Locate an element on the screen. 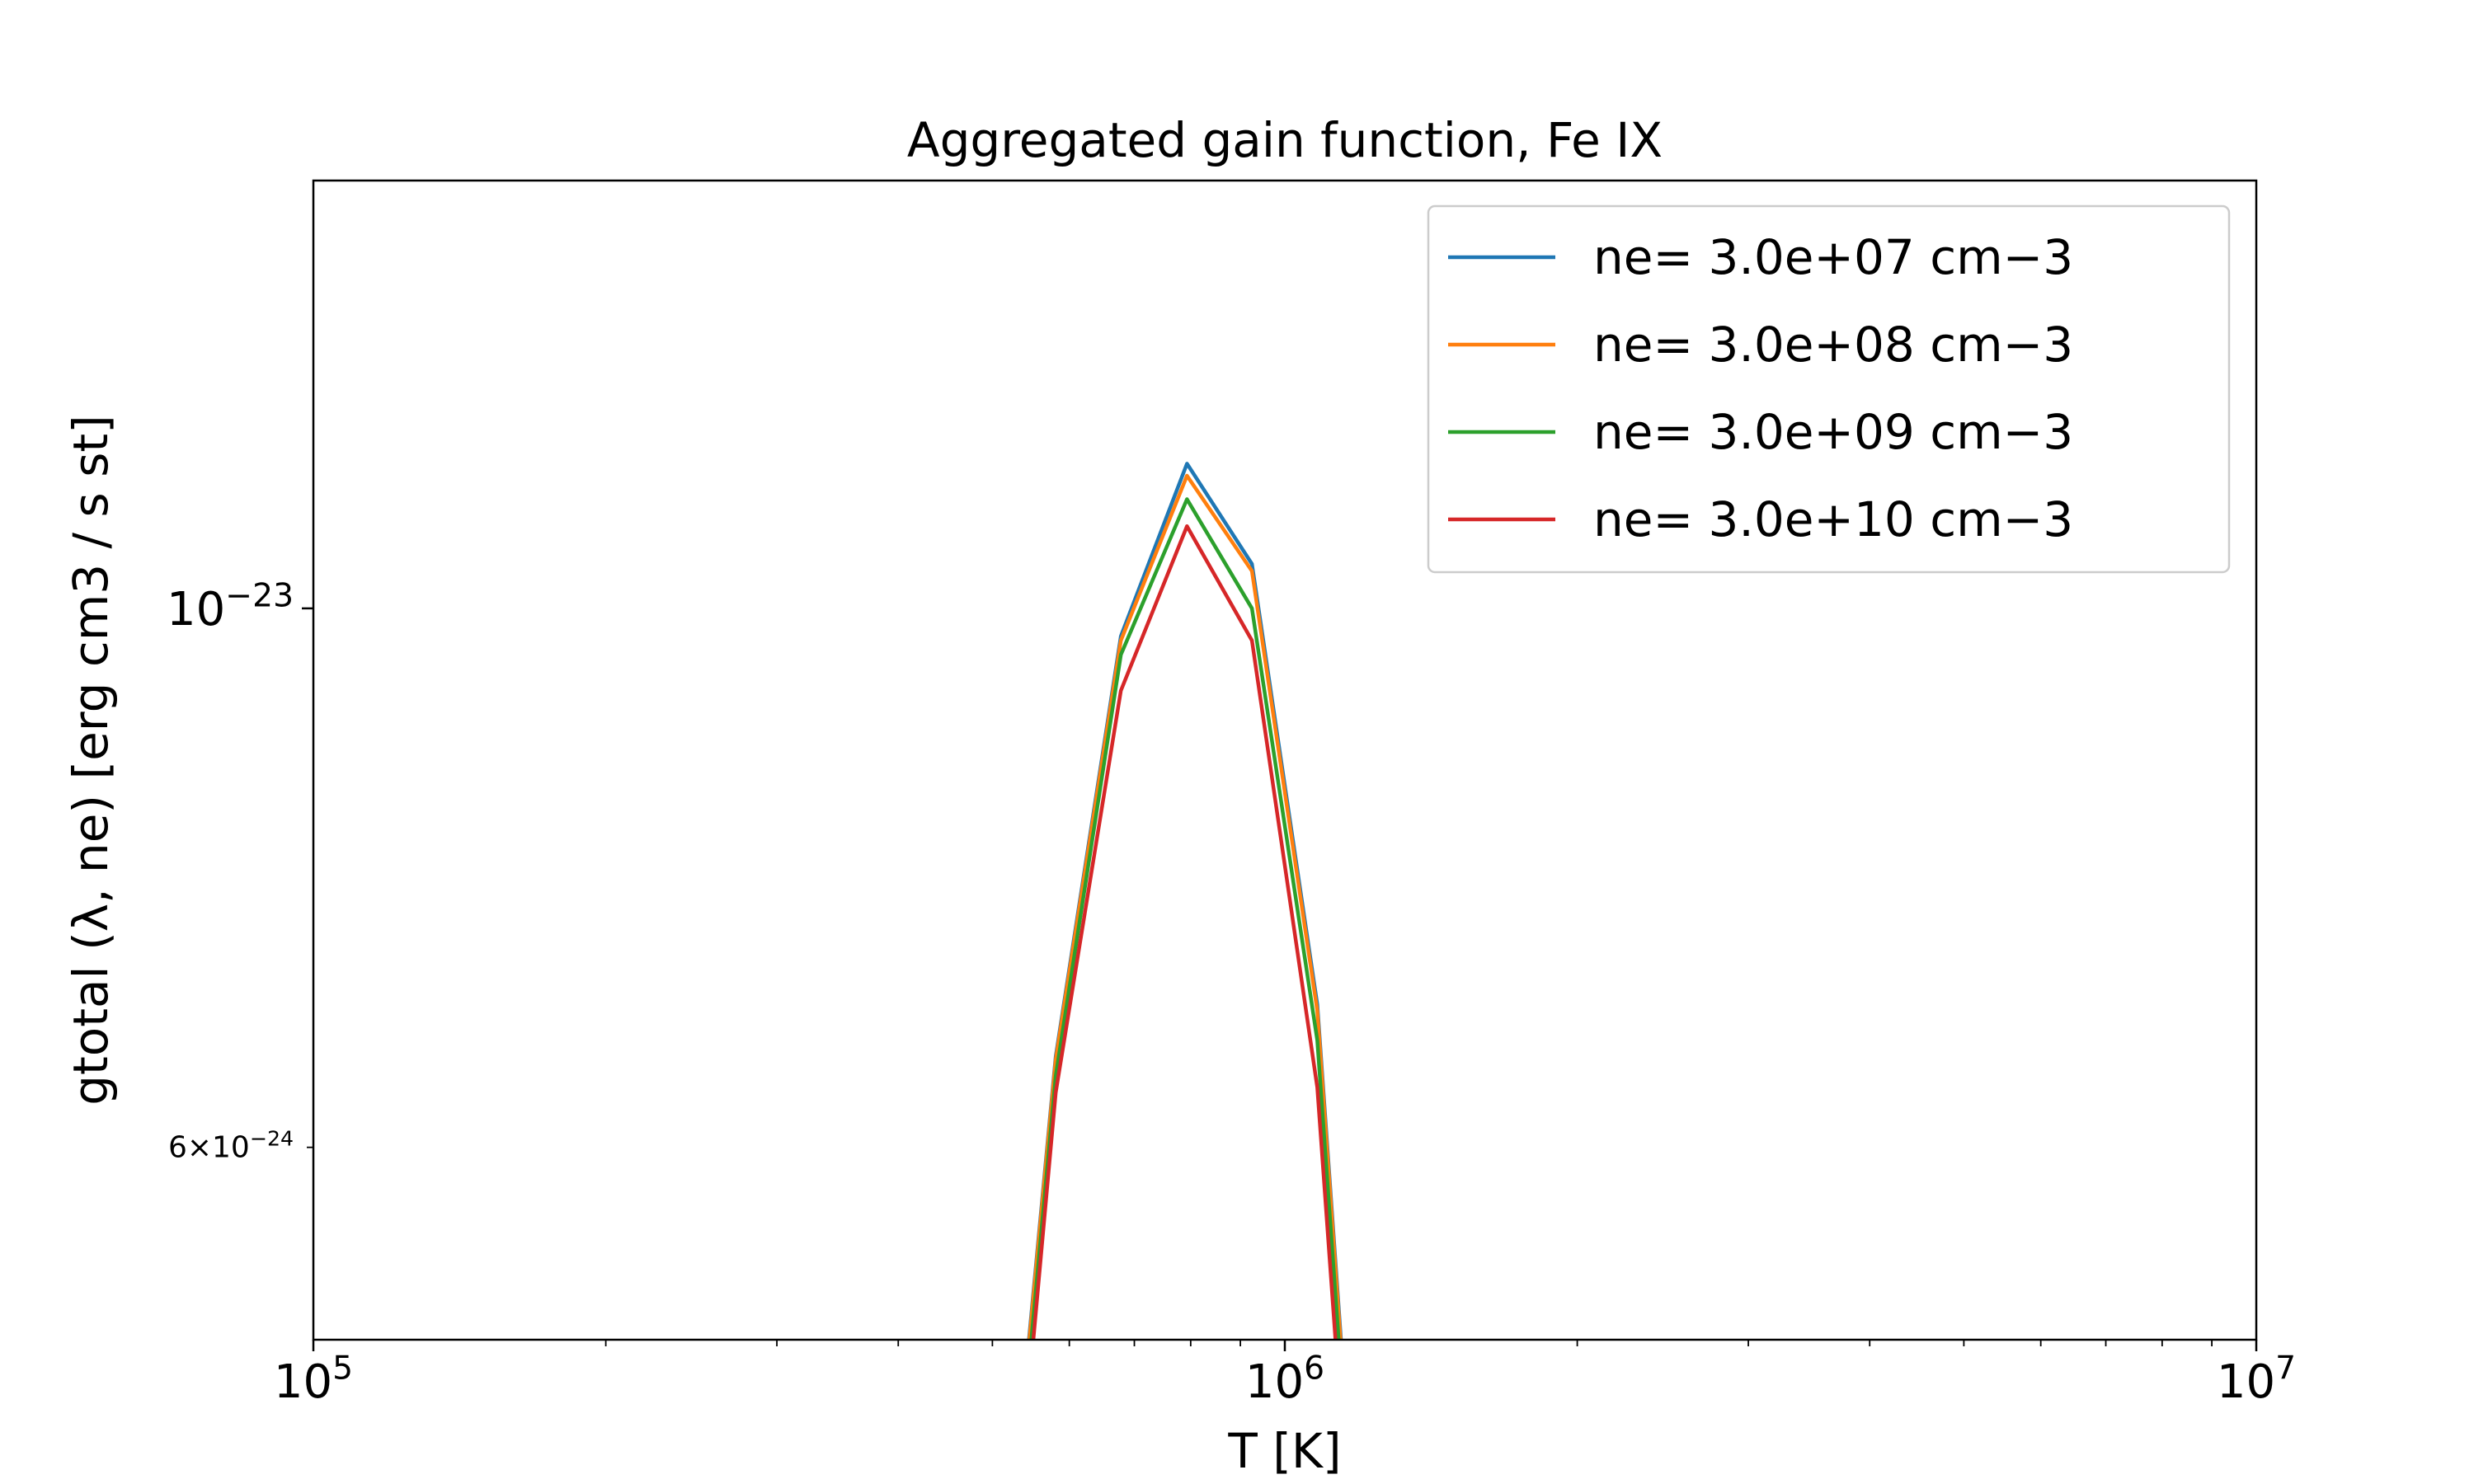 The height and width of the screenshot is (1484, 2474). x-tick-label: 10⁷ is located at coordinates (2256, 1379).